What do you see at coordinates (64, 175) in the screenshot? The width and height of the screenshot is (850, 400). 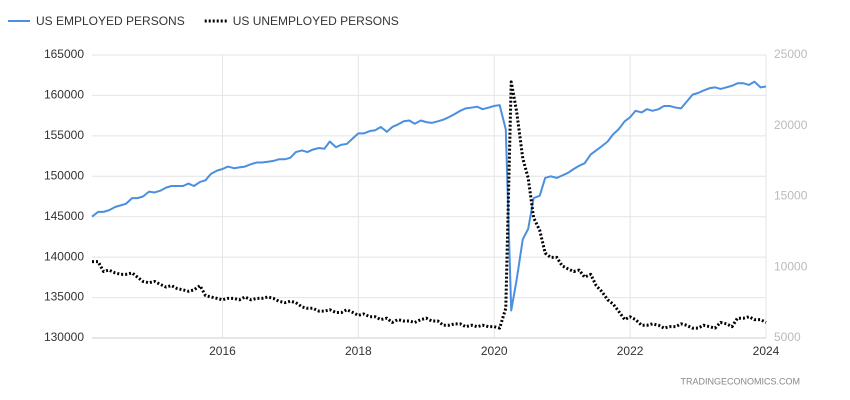 I see `y-tick-label: 150000` at bounding box center [64, 175].